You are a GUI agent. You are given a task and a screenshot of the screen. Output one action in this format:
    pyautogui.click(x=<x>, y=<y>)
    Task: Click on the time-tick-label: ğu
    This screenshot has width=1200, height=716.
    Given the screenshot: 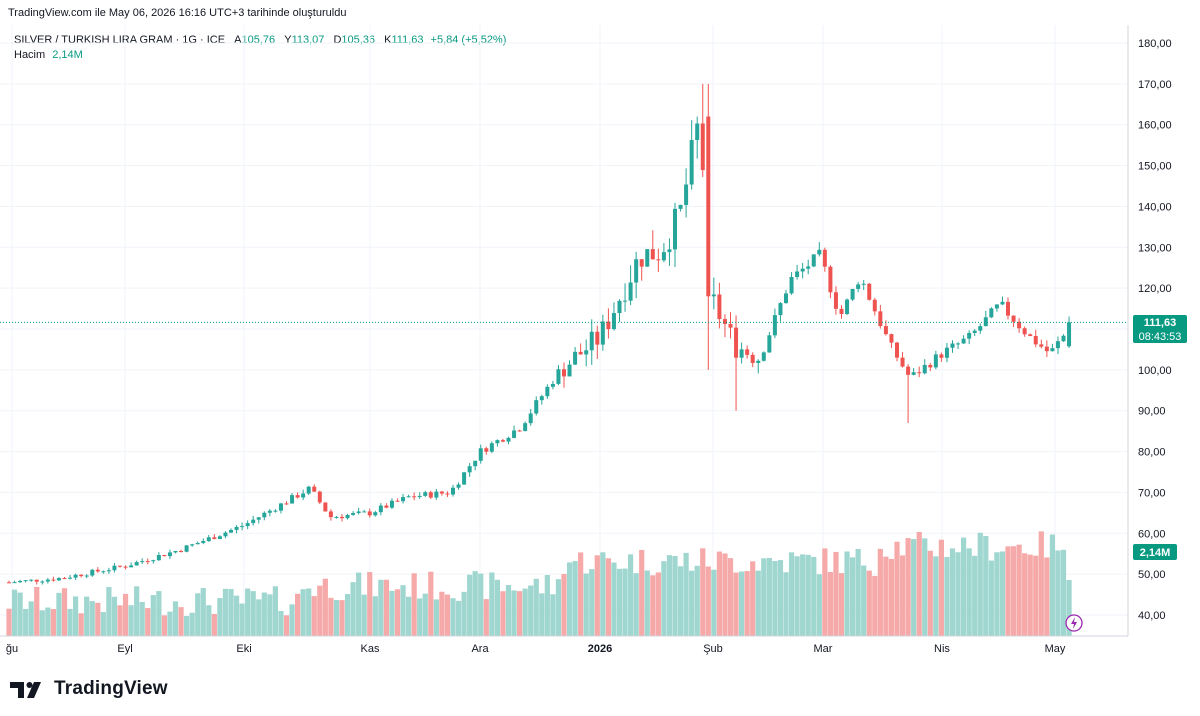 What is the action you would take?
    pyautogui.click(x=12, y=649)
    